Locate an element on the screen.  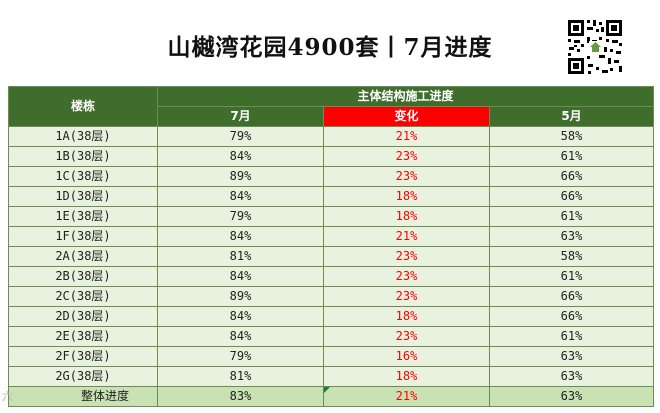
cell-marker-icon is located at coordinates (327, 390).